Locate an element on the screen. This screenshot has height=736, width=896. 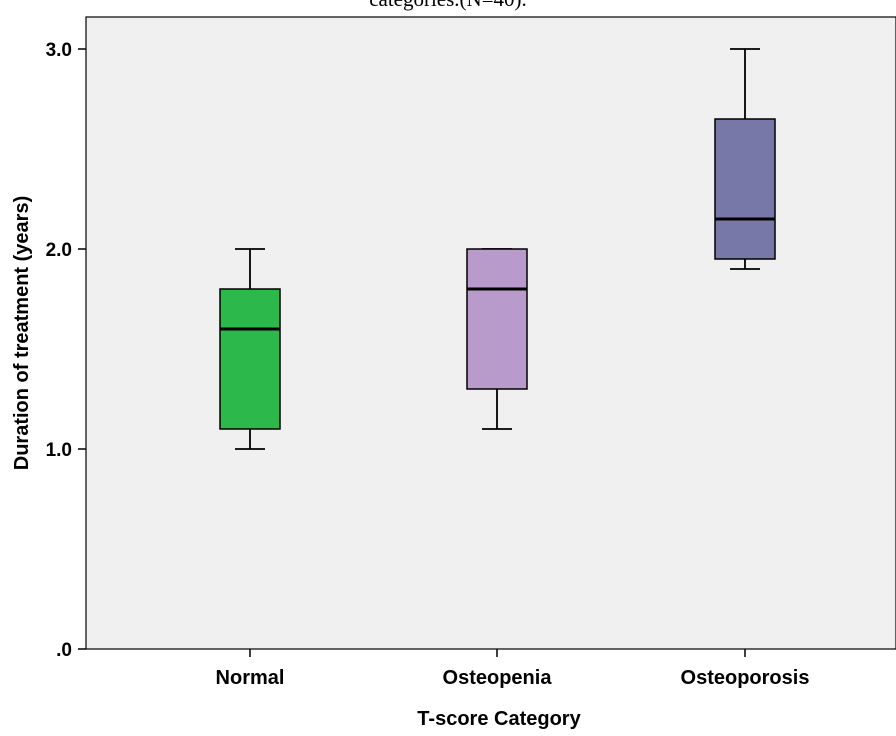
figure-caption: categories.(N=40). is located at coordinates (448, 5).